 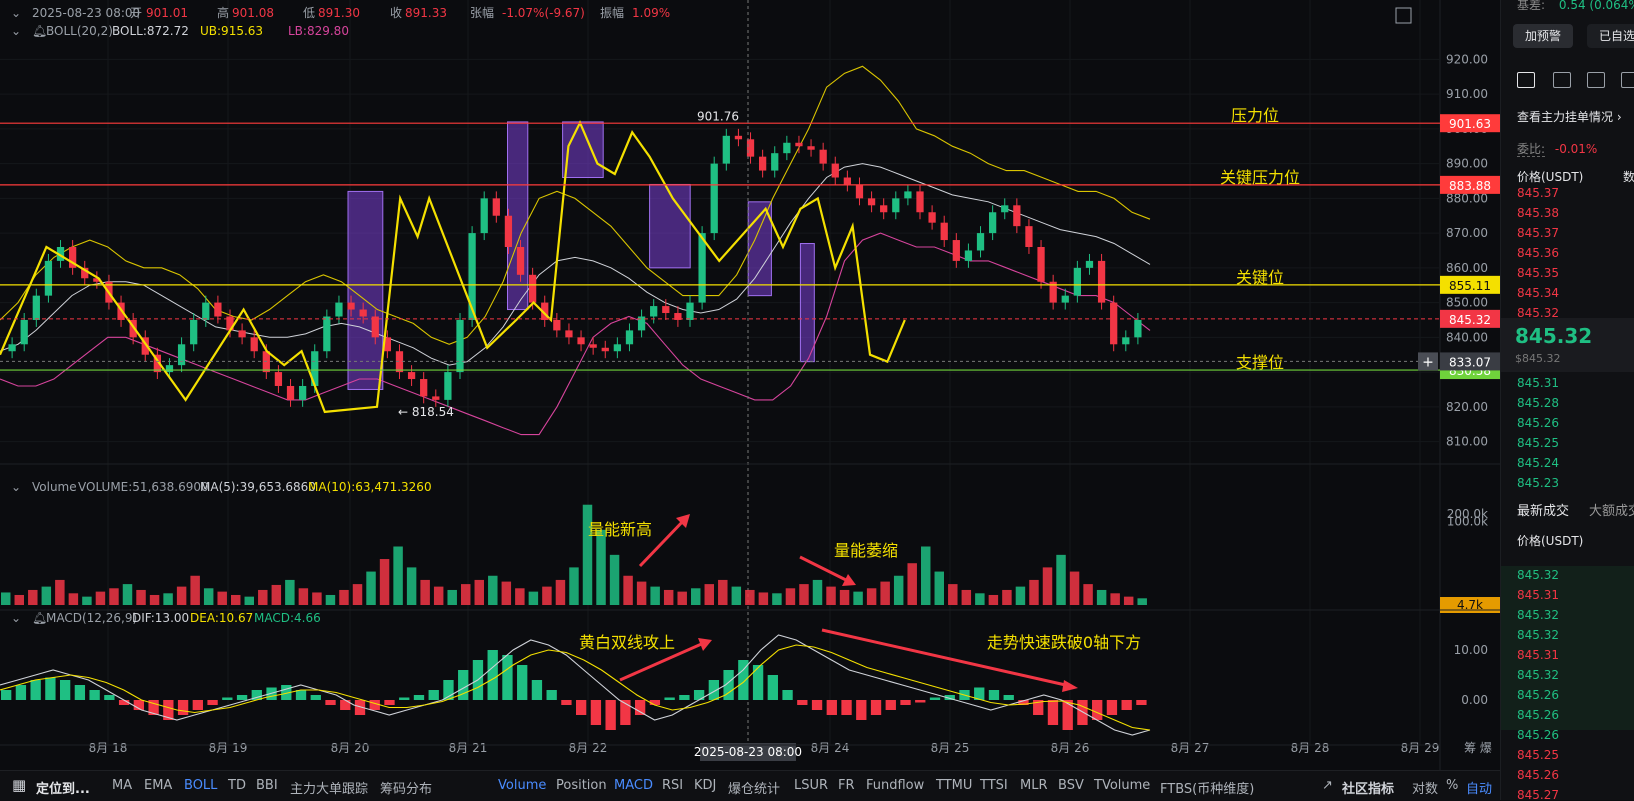 What do you see at coordinates (581, 785) in the screenshot?
I see `sub-indicator-tab: Position` at bounding box center [581, 785].